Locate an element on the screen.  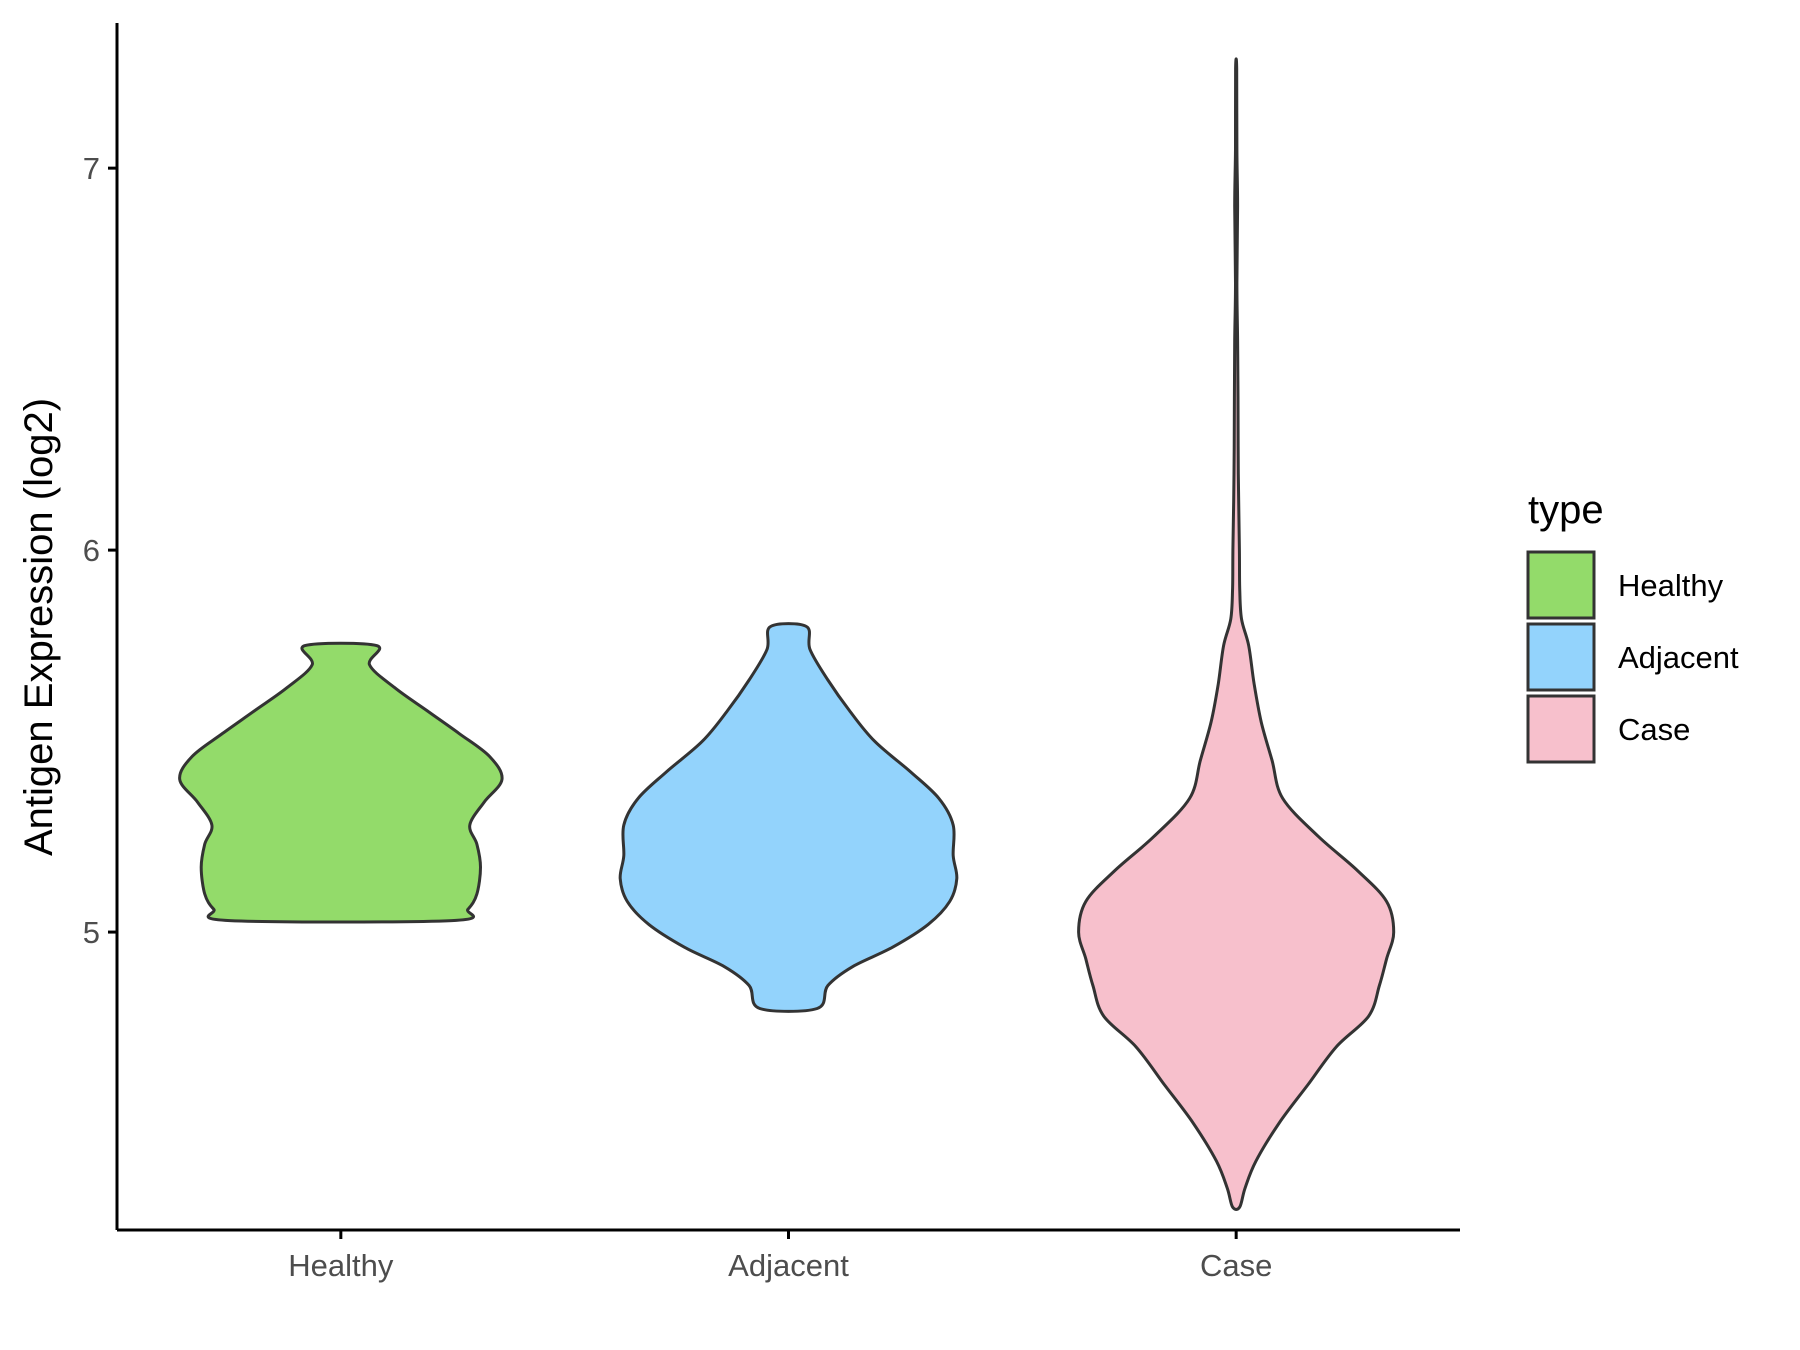
legend: type Healthy Adjacent Case is located at coordinates (1632, 626).